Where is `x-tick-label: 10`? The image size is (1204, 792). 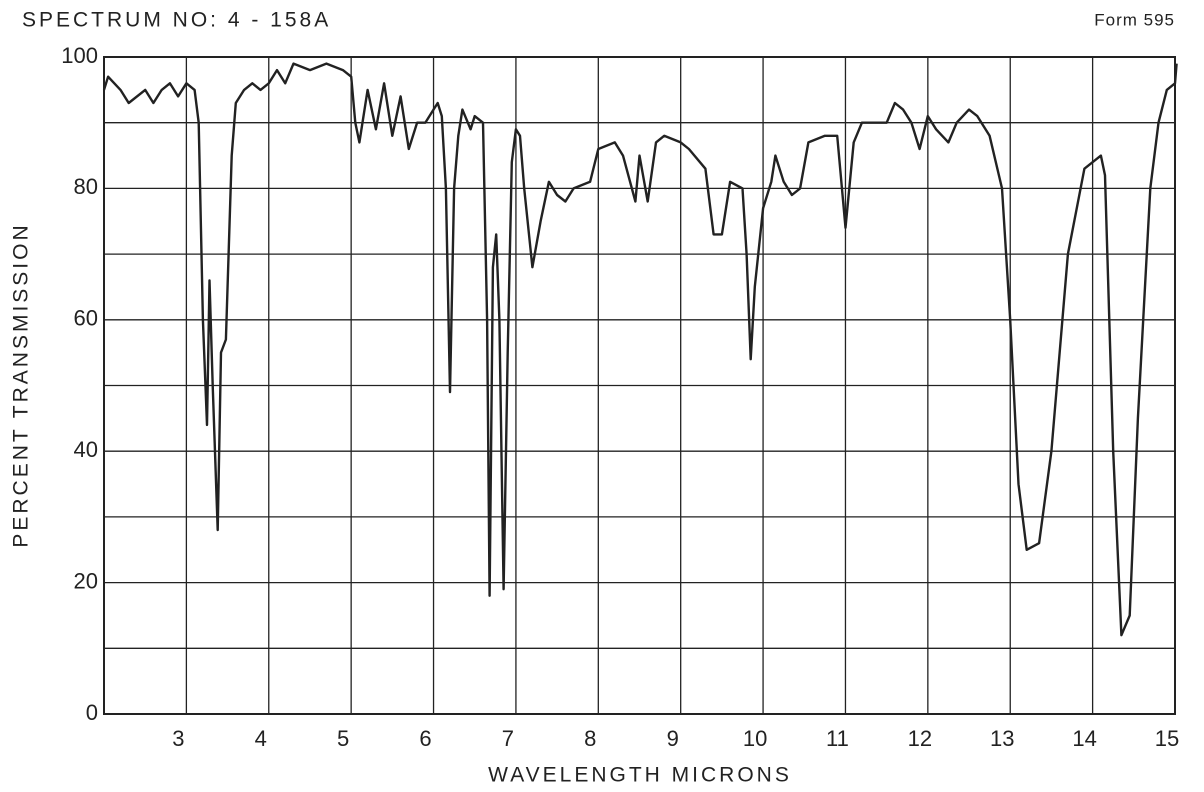
x-tick-label: 10 is located at coordinates (755, 738).